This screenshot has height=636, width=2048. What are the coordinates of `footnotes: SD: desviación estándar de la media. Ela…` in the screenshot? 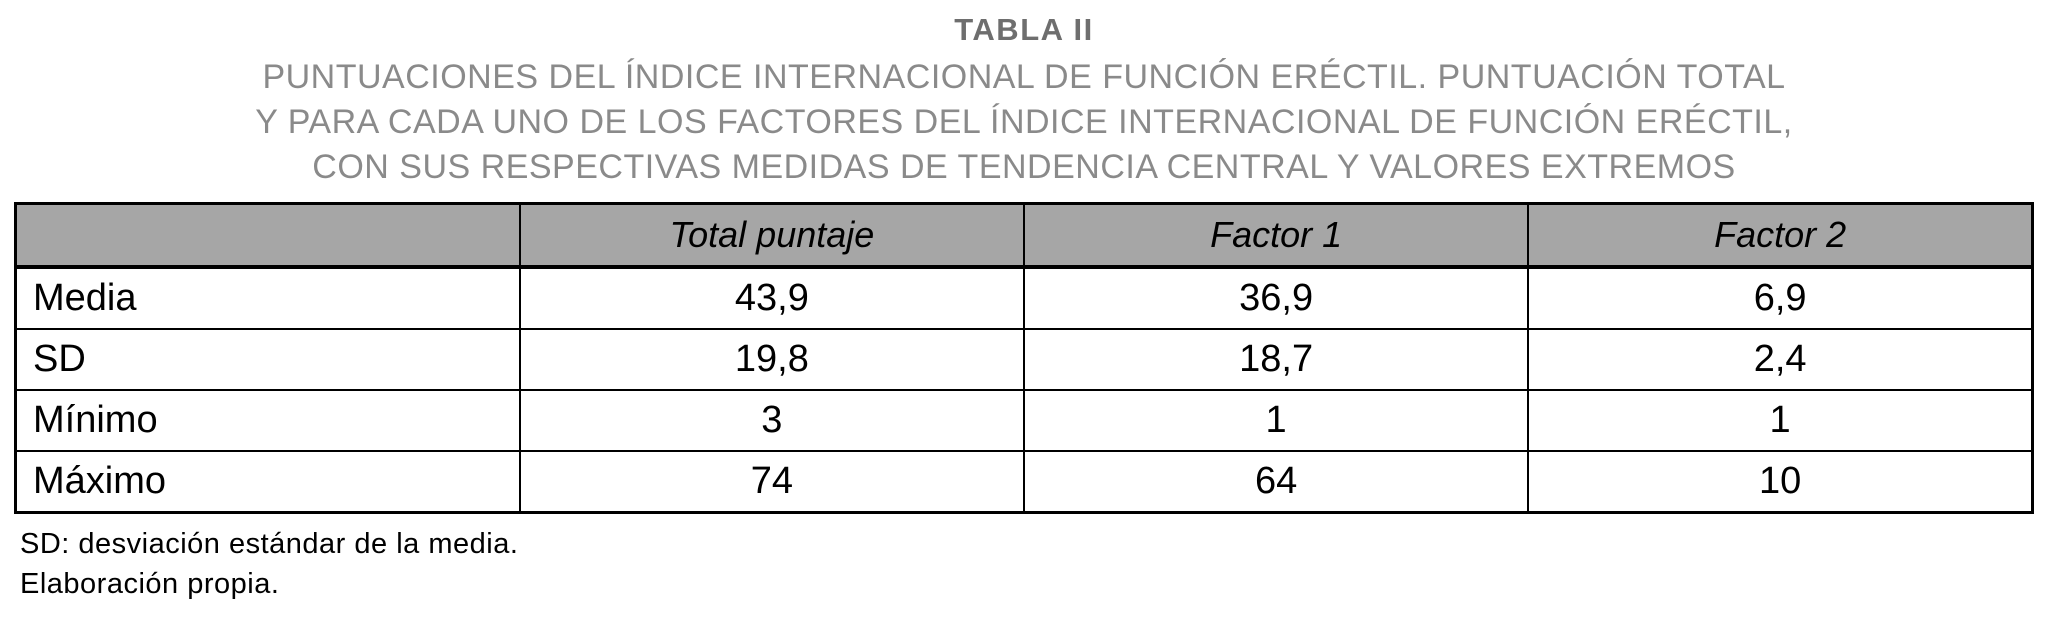 It's located at (1034, 564).